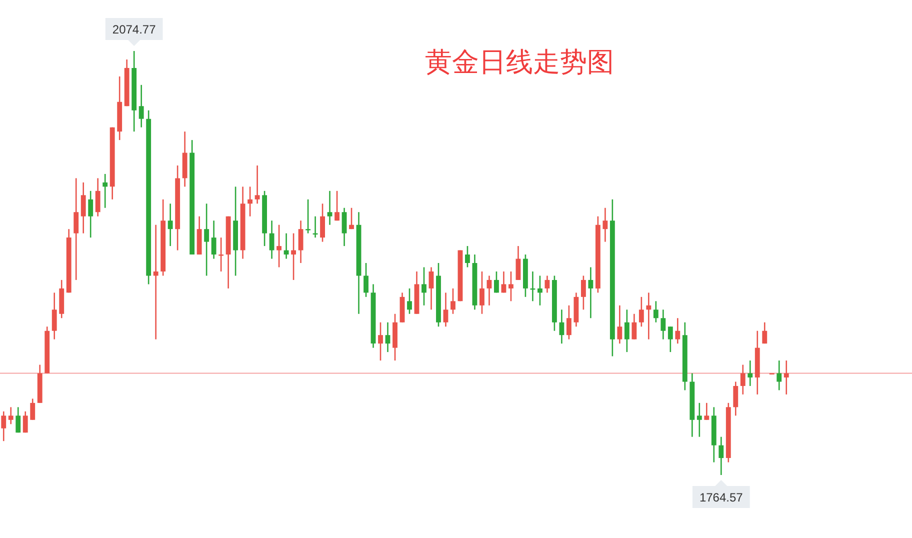  Describe the element at coordinates (721, 497) in the screenshot. I see `text: 1764.57` at that location.